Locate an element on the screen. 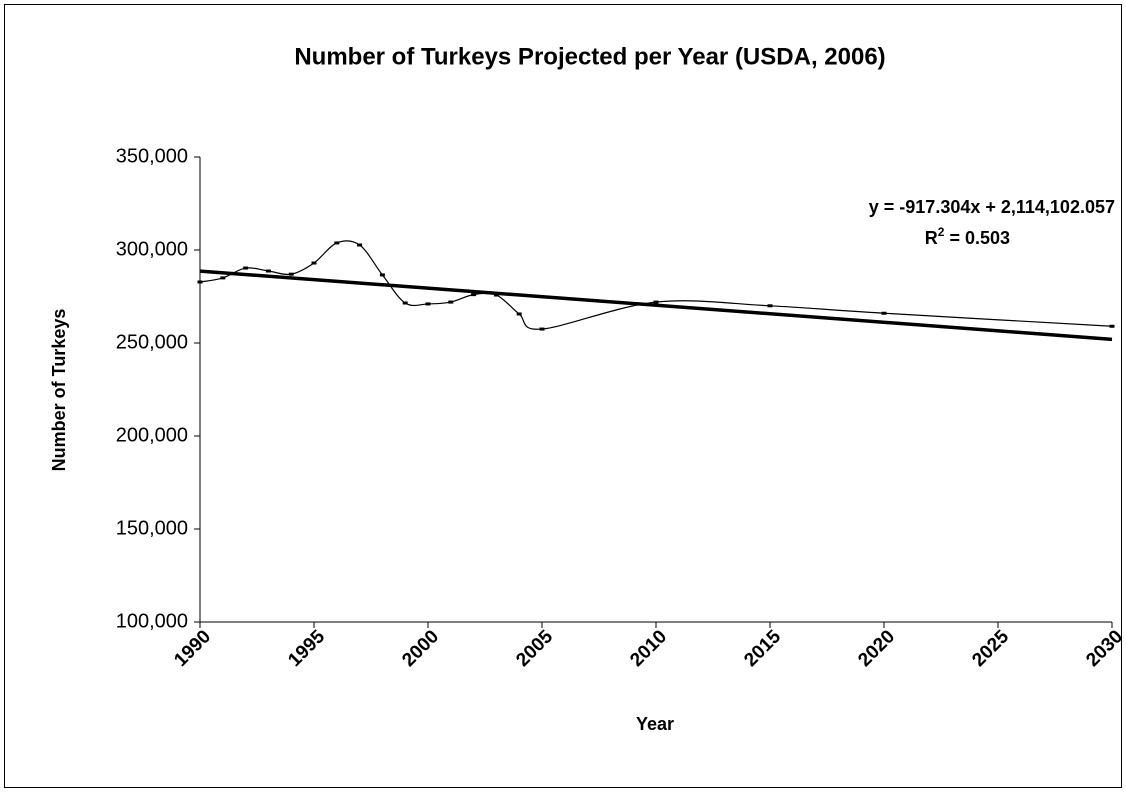  r-squared: R2 = 0.503 is located at coordinates (967, 236).